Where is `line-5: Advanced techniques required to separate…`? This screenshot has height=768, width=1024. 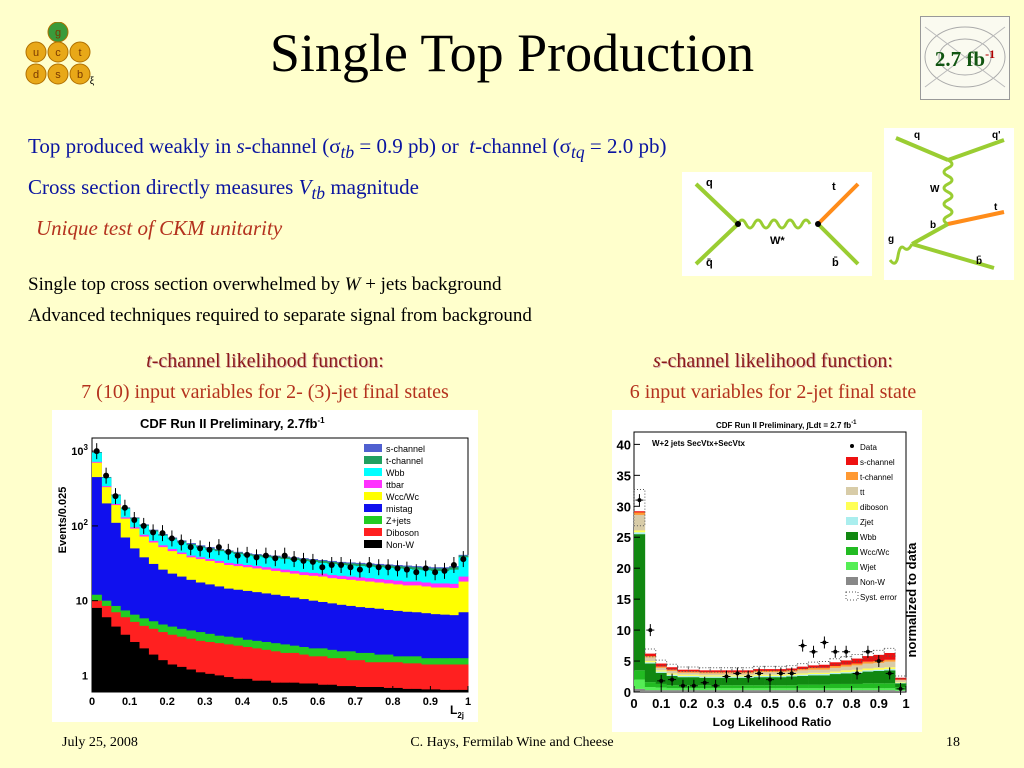 line-5: Advanced techniques required to separate… is located at coordinates (280, 315).